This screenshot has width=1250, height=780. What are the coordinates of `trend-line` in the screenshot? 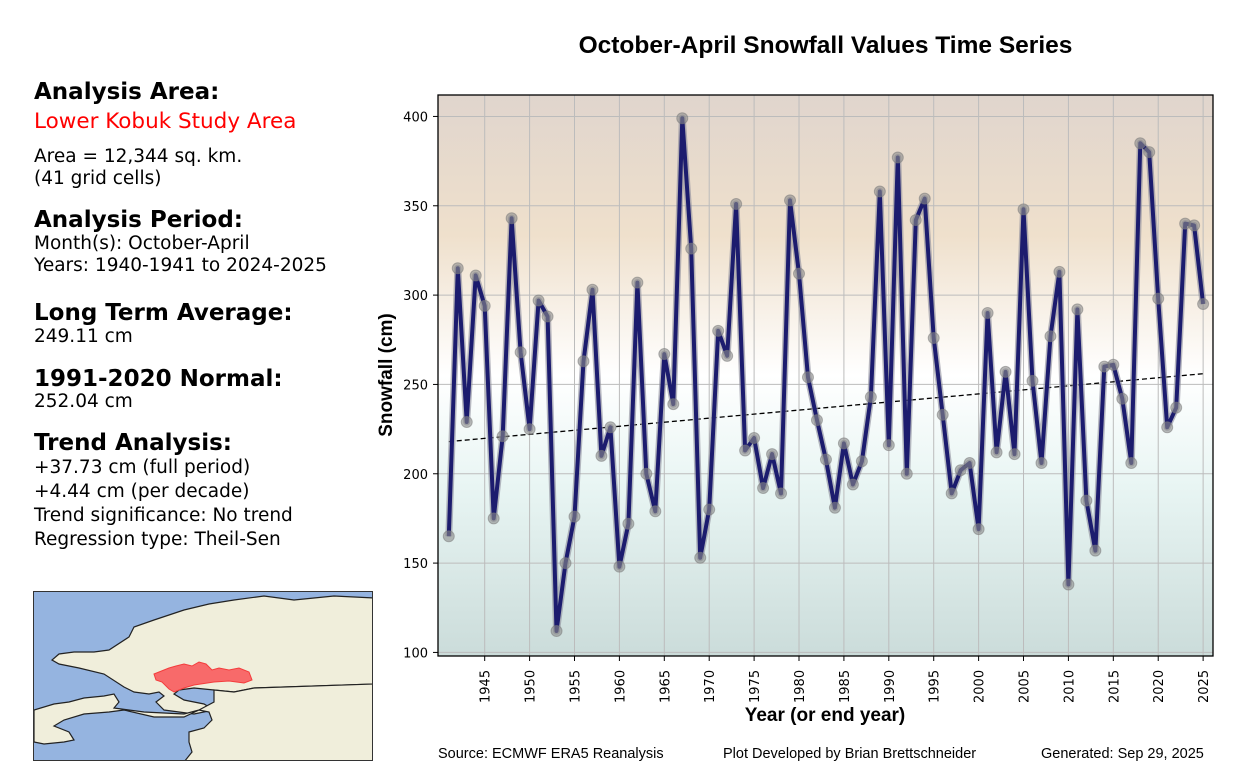 It's located at (826, 408).